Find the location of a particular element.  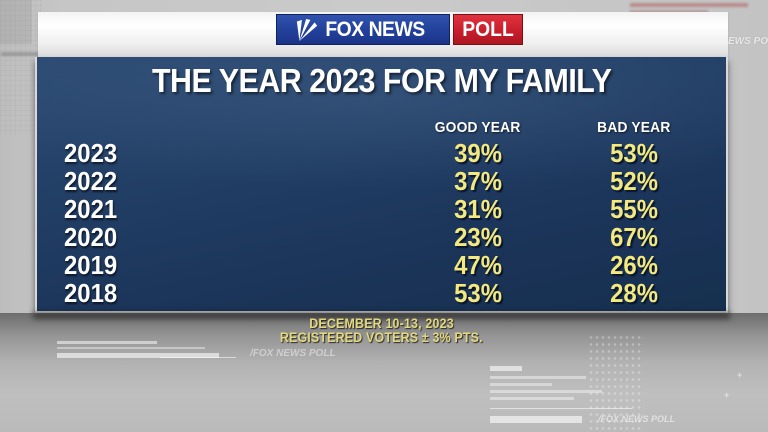

poll-title: THE YEAR 2023 FOR MY FAMILY is located at coordinates (381, 80).